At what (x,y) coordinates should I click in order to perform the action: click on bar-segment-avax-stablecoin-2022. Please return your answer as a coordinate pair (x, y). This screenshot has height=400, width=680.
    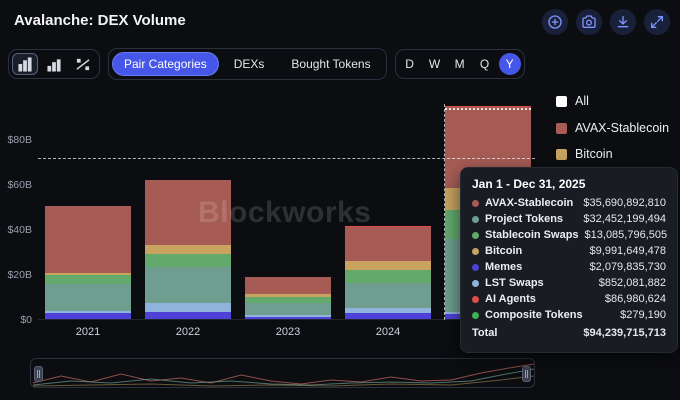
    Looking at the image, I should click on (188, 212).